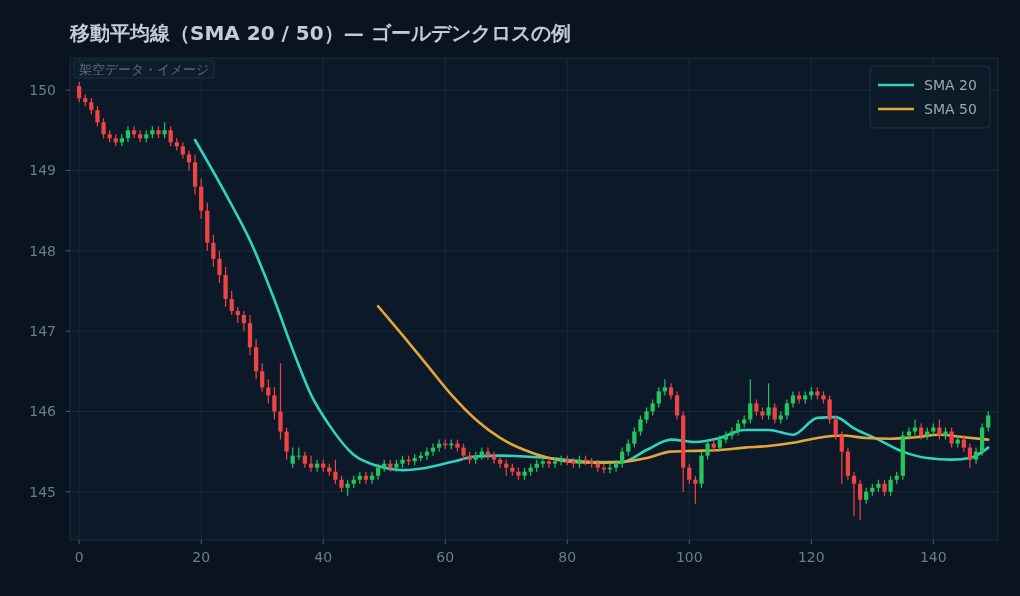 This screenshot has width=1020, height=596. Describe the element at coordinates (567, 557) in the screenshot. I see `x-tick-label: 80` at that location.